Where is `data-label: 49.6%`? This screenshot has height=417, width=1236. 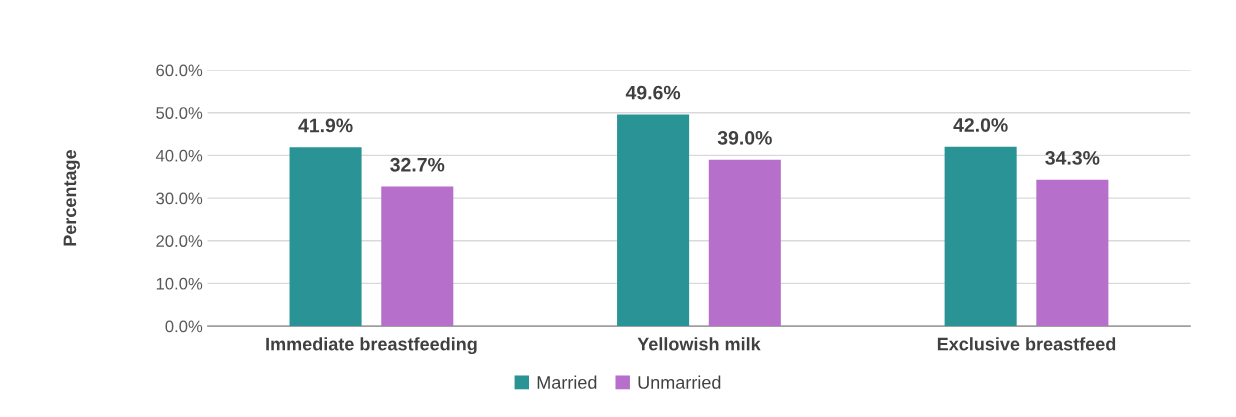
data-label: 49.6% is located at coordinates (653, 92).